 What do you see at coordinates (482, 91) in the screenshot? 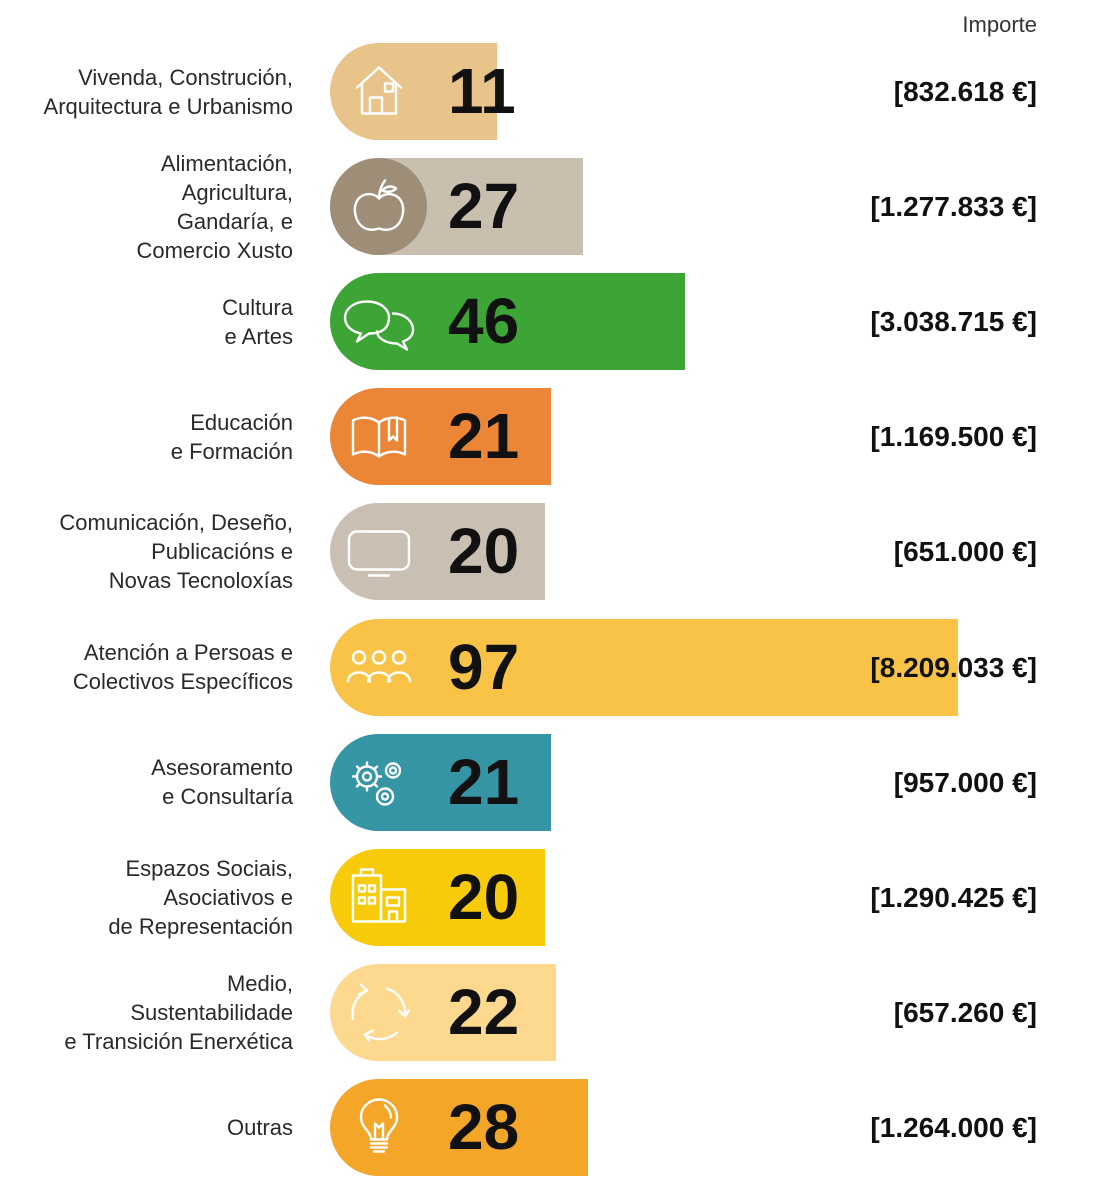
I see `bar-count-label: 11` at bounding box center [482, 91].